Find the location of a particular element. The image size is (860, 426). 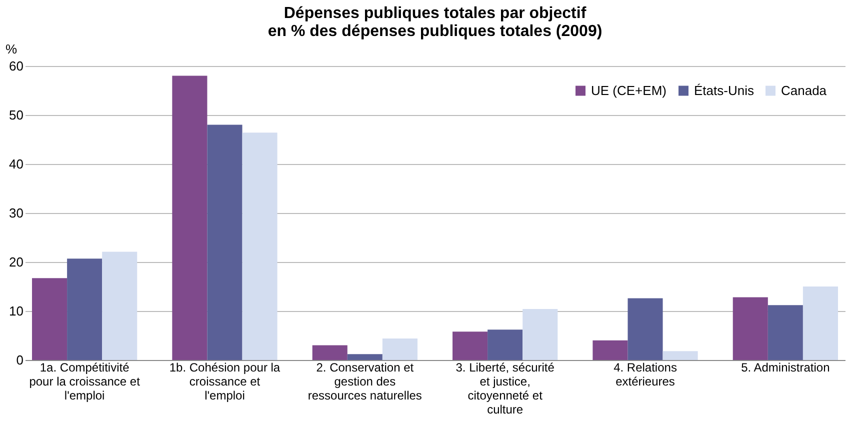

x-tick-label: 5. Administration is located at coordinates (785, 367).